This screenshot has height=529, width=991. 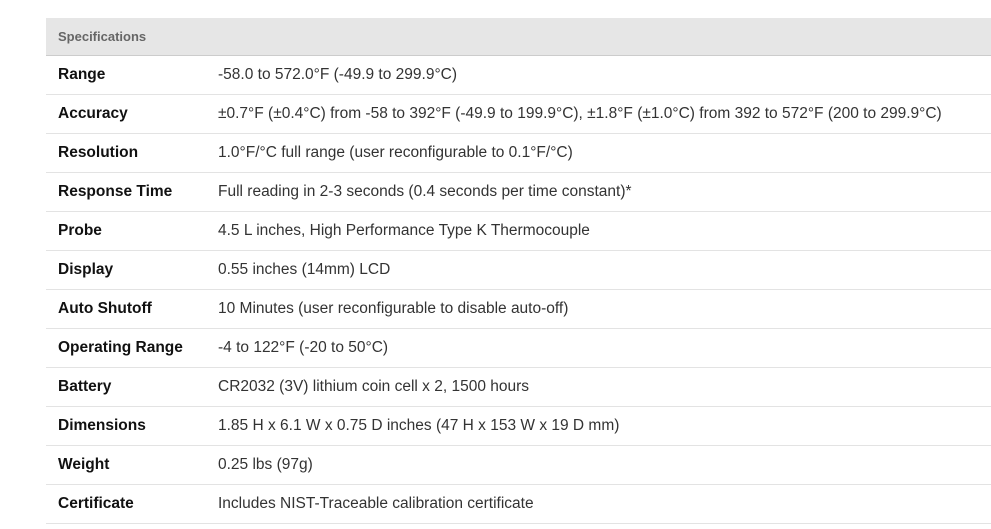 What do you see at coordinates (80, 230) in the screenshot?
I see `spec-label: Probe` at bounding box center [80, 230].